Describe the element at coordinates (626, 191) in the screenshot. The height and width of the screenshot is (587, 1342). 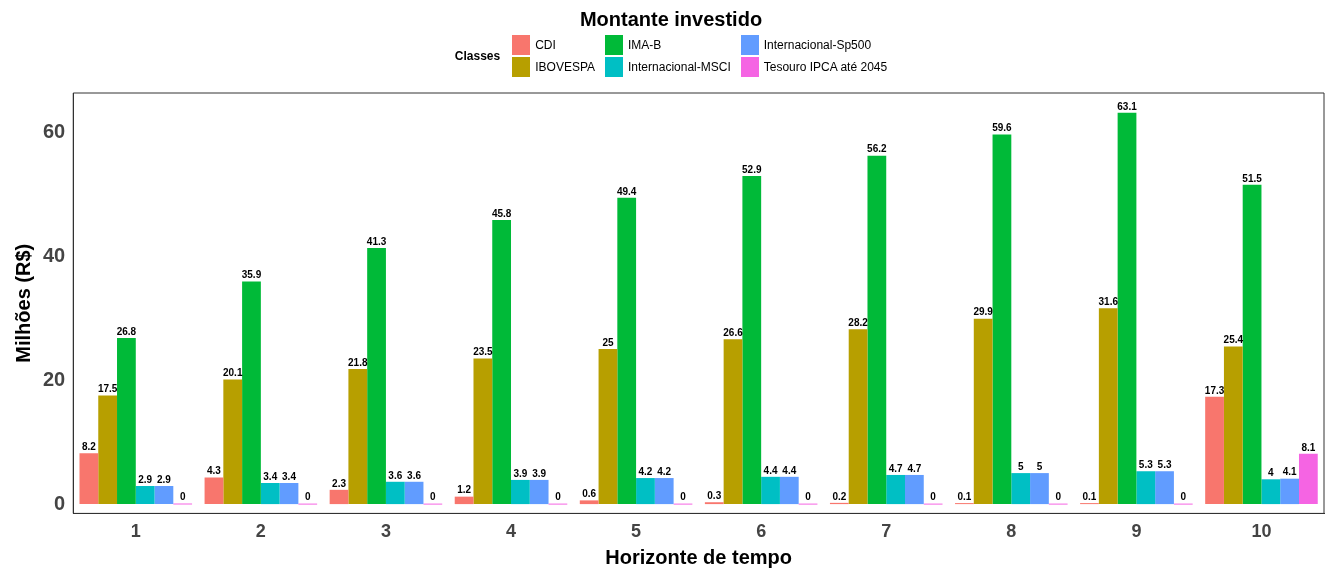
I see `data-label: 49.4` at that location.